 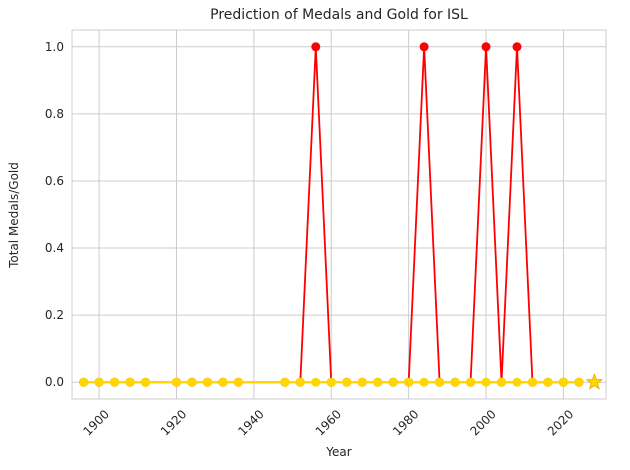 What do you see at coordinates (338, 452) in the screenshot?
I see `x-axis-title: Year` at bounding box center [338, 452].